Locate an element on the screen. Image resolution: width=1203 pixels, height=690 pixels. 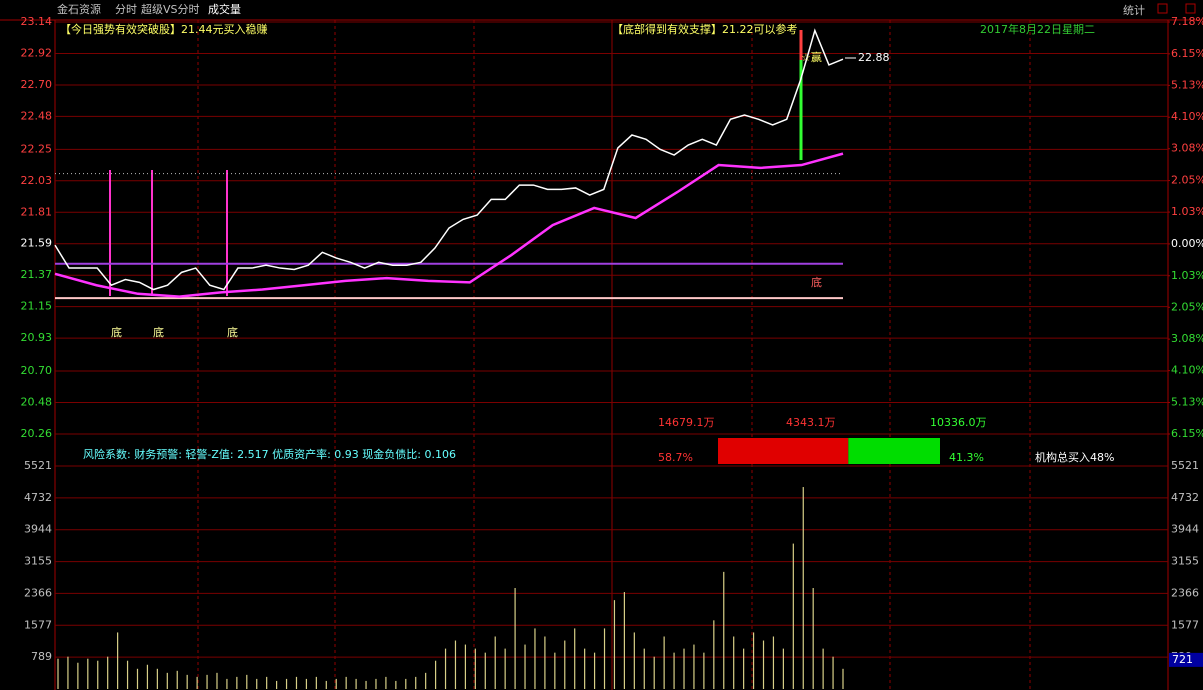
fund-sell: 4343.1万 is located at coordinates (811, 422).